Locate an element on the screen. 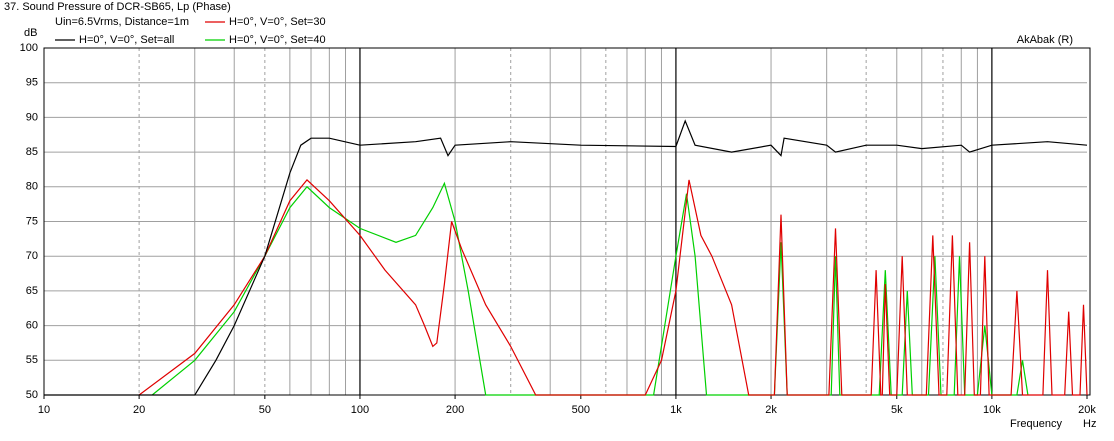 This screenshot has height=441, width=1114. x-unit: Hz is located at coordinates (1089, 424).